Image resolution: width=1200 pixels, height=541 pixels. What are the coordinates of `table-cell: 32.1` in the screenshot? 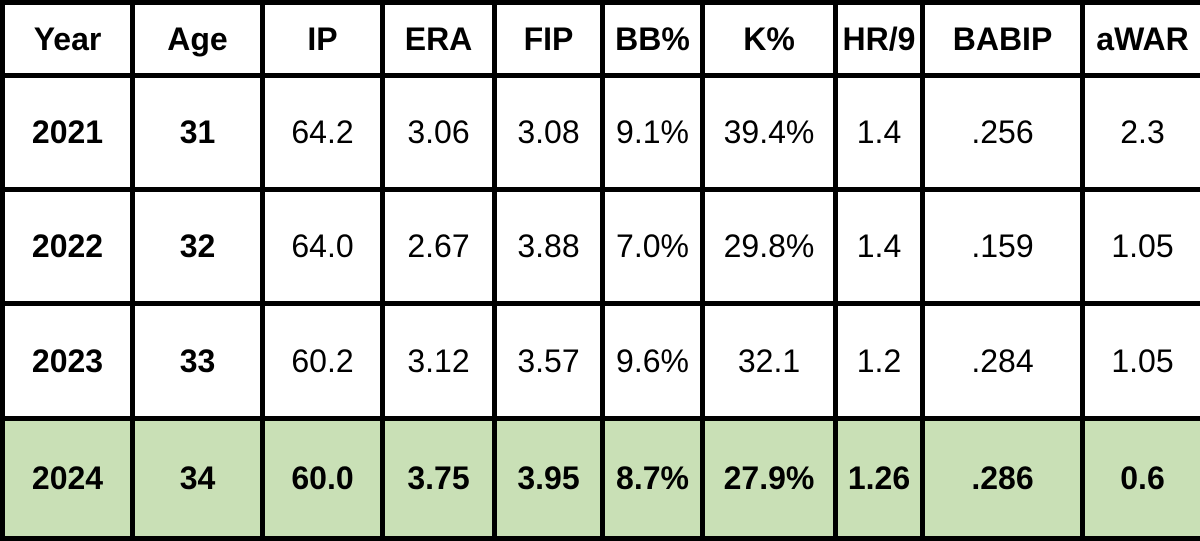 It's located at (769, 361).